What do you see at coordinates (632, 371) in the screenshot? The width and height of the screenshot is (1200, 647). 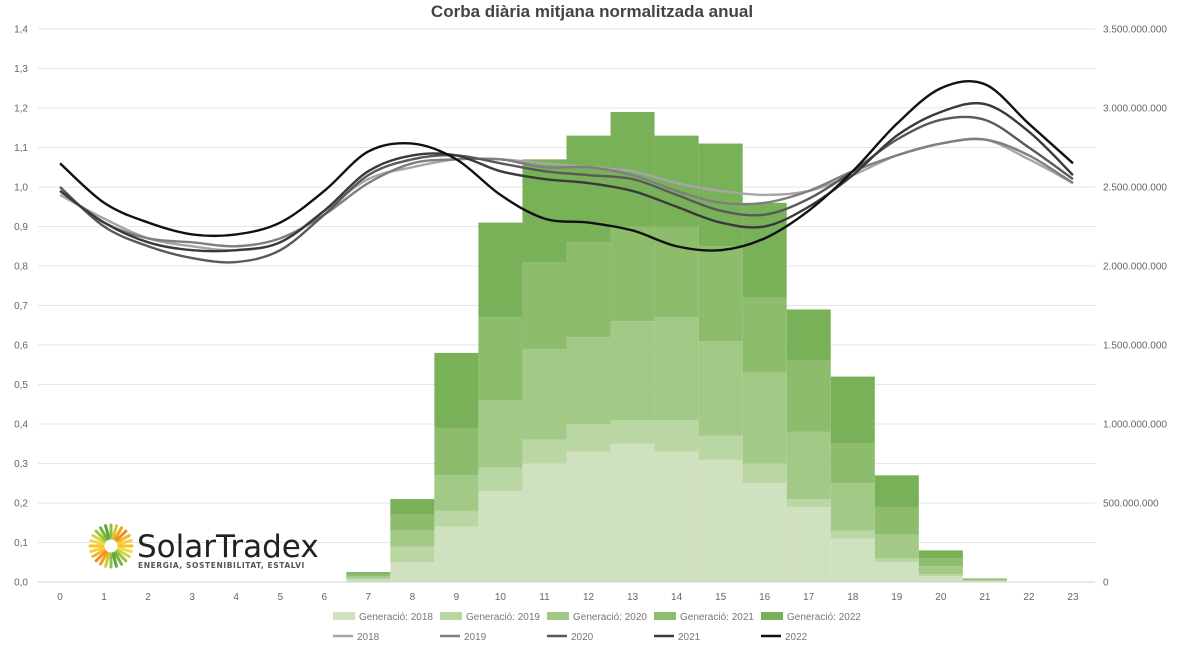 I see `bar-2020-h13` at bounding box center [632, 371].